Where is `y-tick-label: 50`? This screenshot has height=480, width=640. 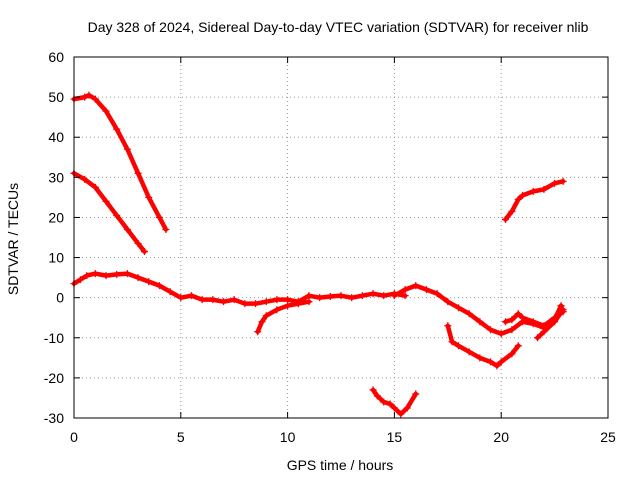
y-tick-label: 50 is located at coordinates (56, 97).